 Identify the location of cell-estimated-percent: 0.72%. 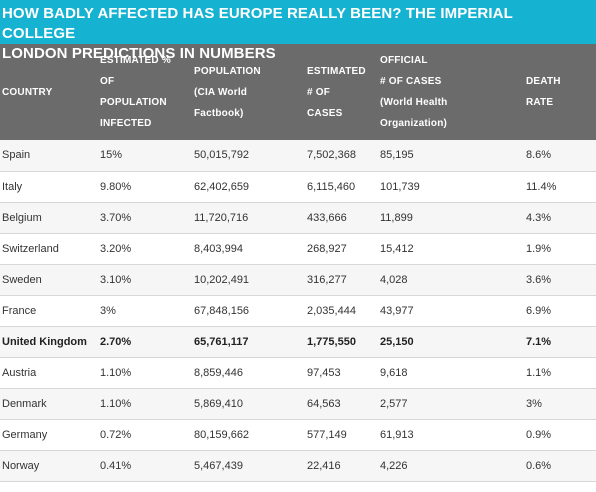
(116, 434).